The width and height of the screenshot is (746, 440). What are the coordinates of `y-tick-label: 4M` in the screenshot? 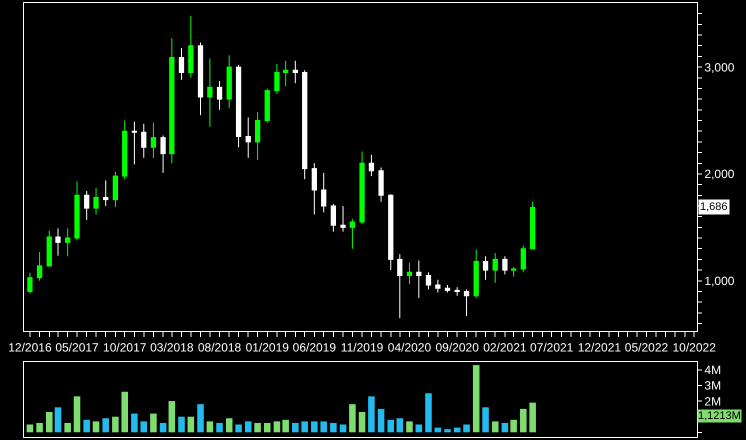 It's located at (713, 370).